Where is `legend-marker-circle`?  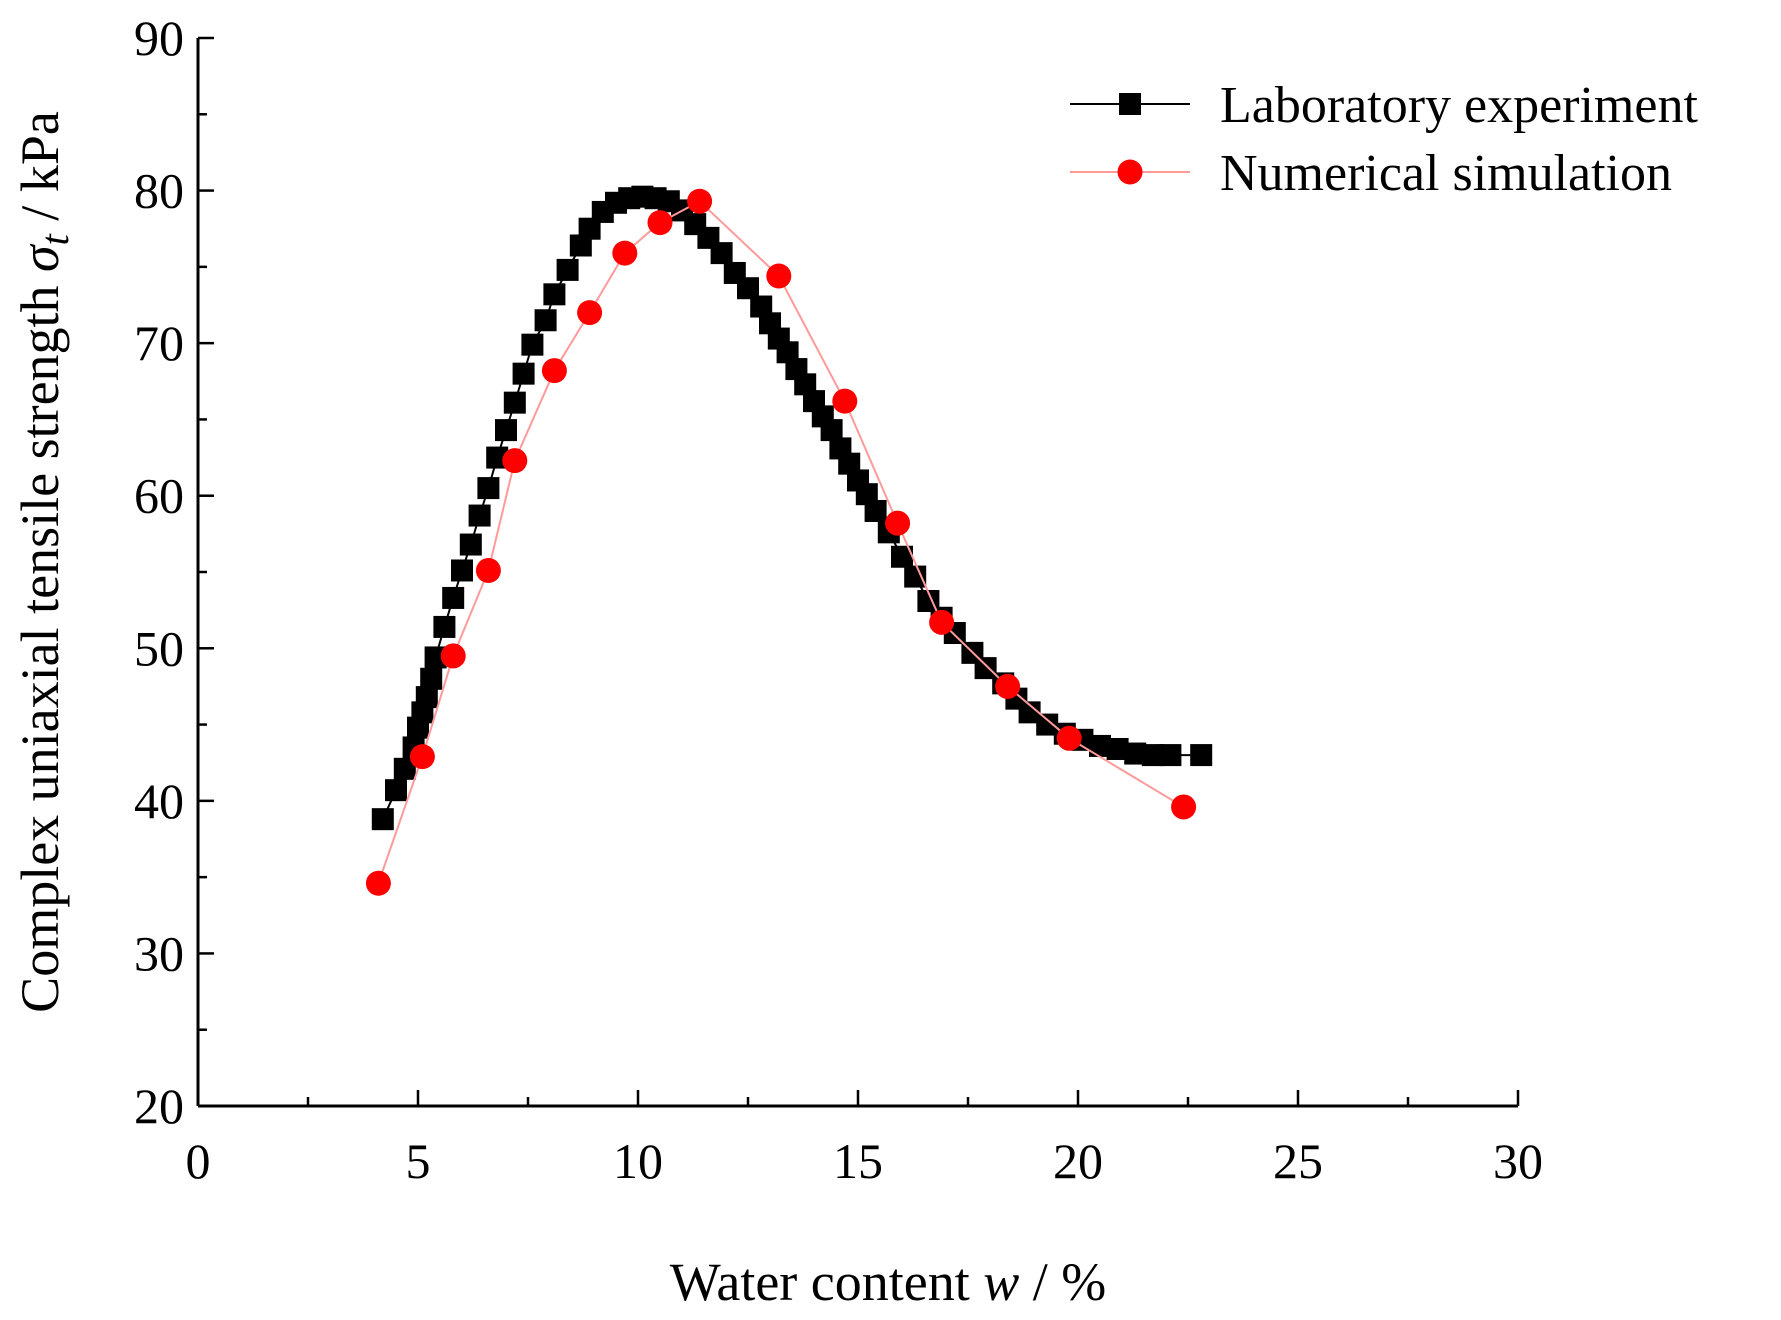
legend-marker-circle is located at coordinates (1130, 172).